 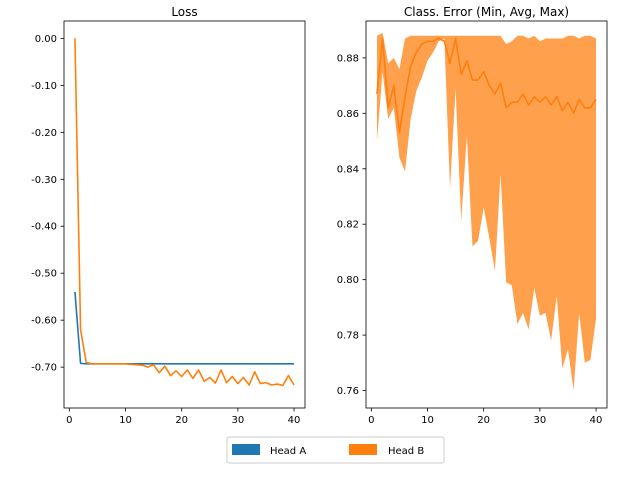 What do you see at coordinates (125, 420) in the screenshot?
I see `loss-x-tick-label: 10` at bounding box center [125, 420].